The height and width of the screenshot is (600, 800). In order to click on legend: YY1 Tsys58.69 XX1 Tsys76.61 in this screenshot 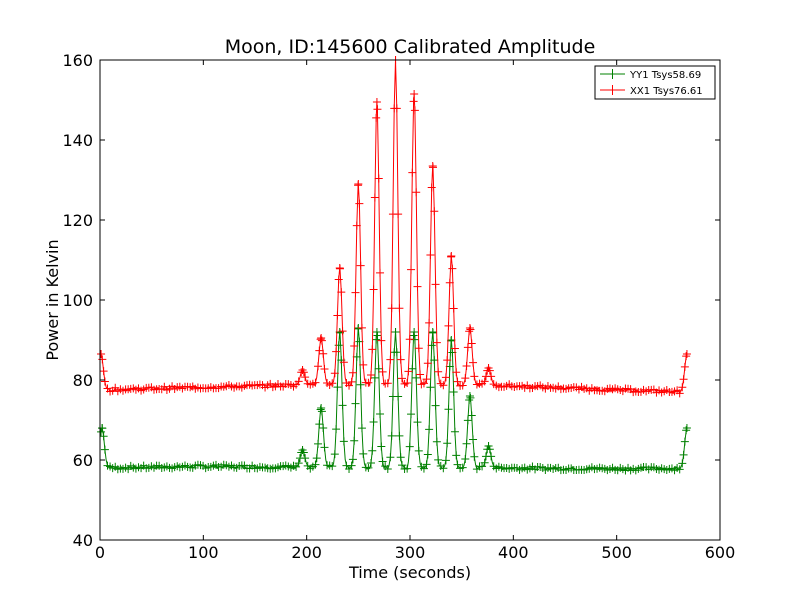, I will do `click(655, 82)`.